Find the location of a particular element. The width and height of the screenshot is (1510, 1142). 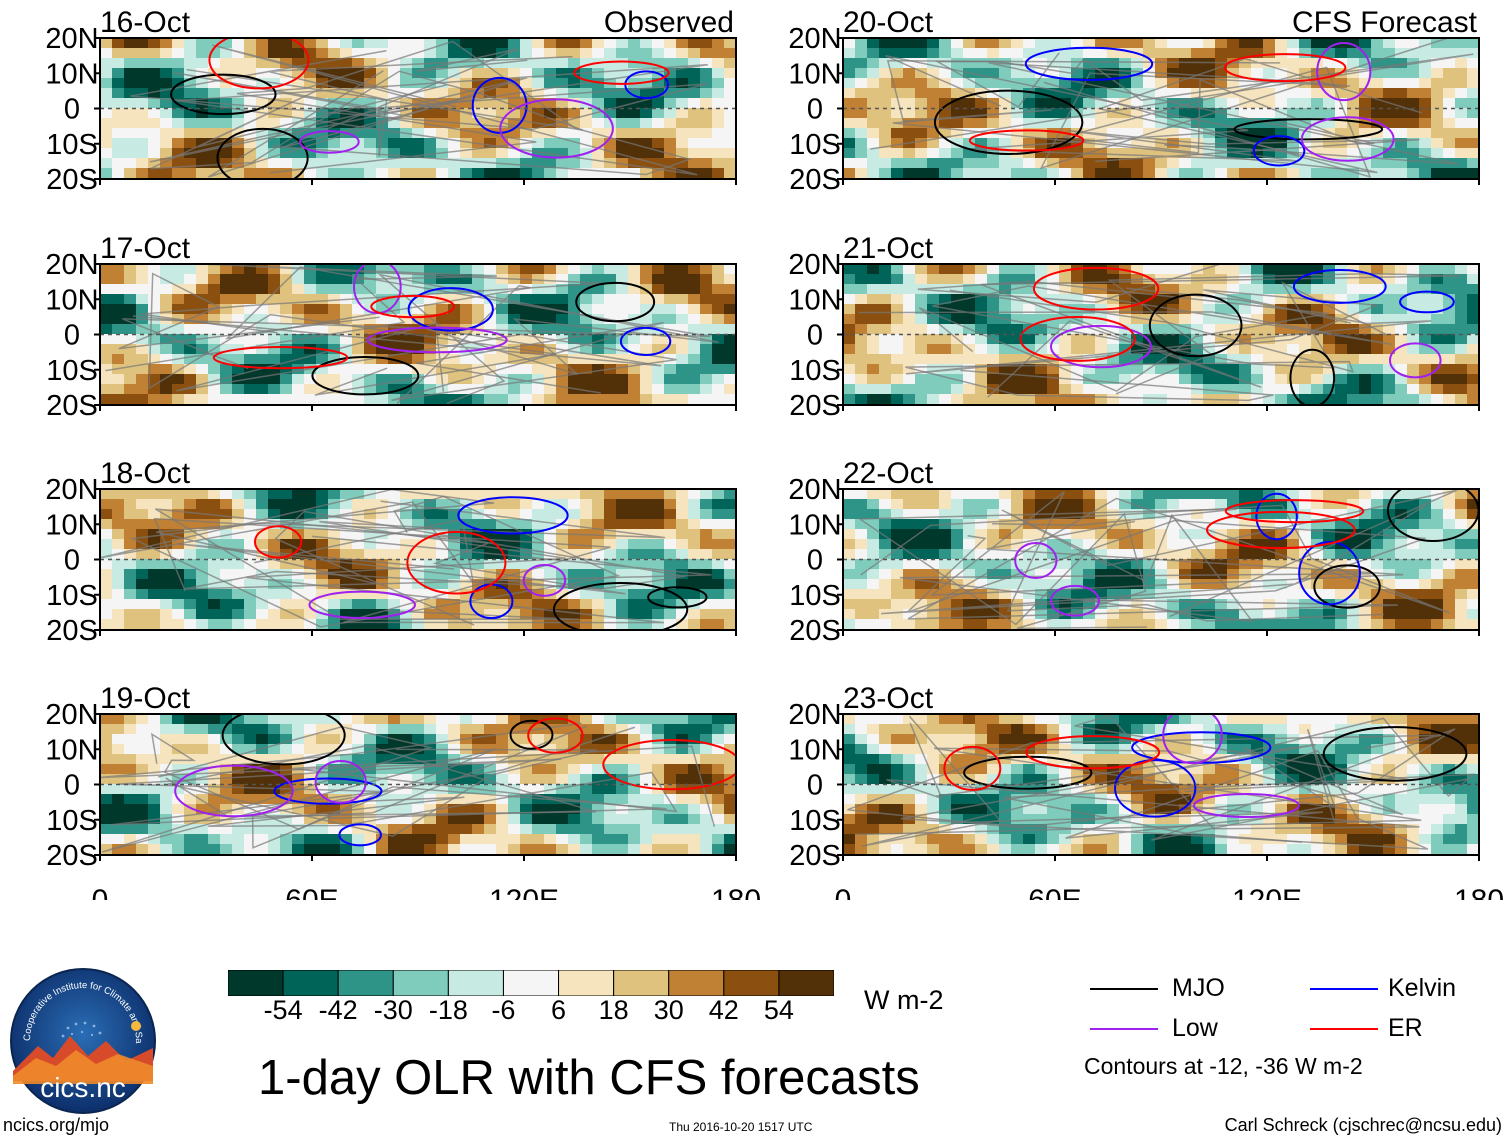

kelvin-contour is located at coordinates (499, 105).